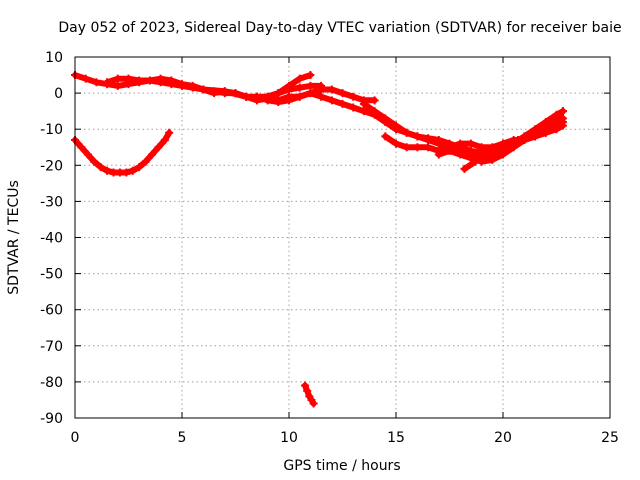  Describe the element at coordinates (58, 94) in the screenshot. I see `y-tick-label: 0` at that location.